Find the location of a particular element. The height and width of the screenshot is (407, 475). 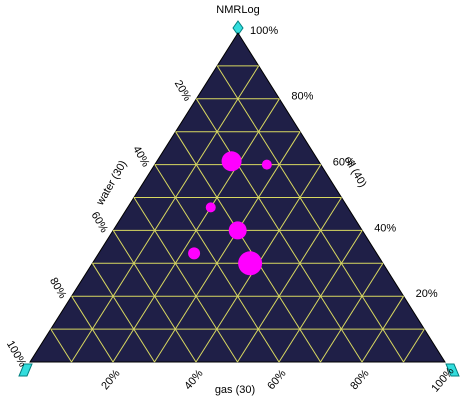

axis-title: gas (30) is located at coordinates (235, 390).